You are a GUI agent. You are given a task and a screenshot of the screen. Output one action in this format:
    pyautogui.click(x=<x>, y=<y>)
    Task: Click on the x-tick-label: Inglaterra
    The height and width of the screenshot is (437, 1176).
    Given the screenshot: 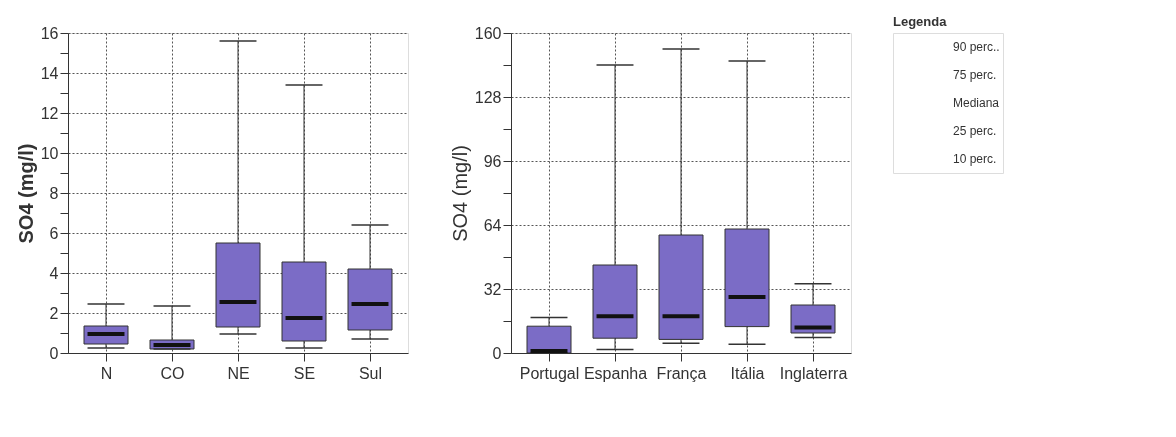 What is the action you would take?
    pyautogui.click(x=813, y=373)
    